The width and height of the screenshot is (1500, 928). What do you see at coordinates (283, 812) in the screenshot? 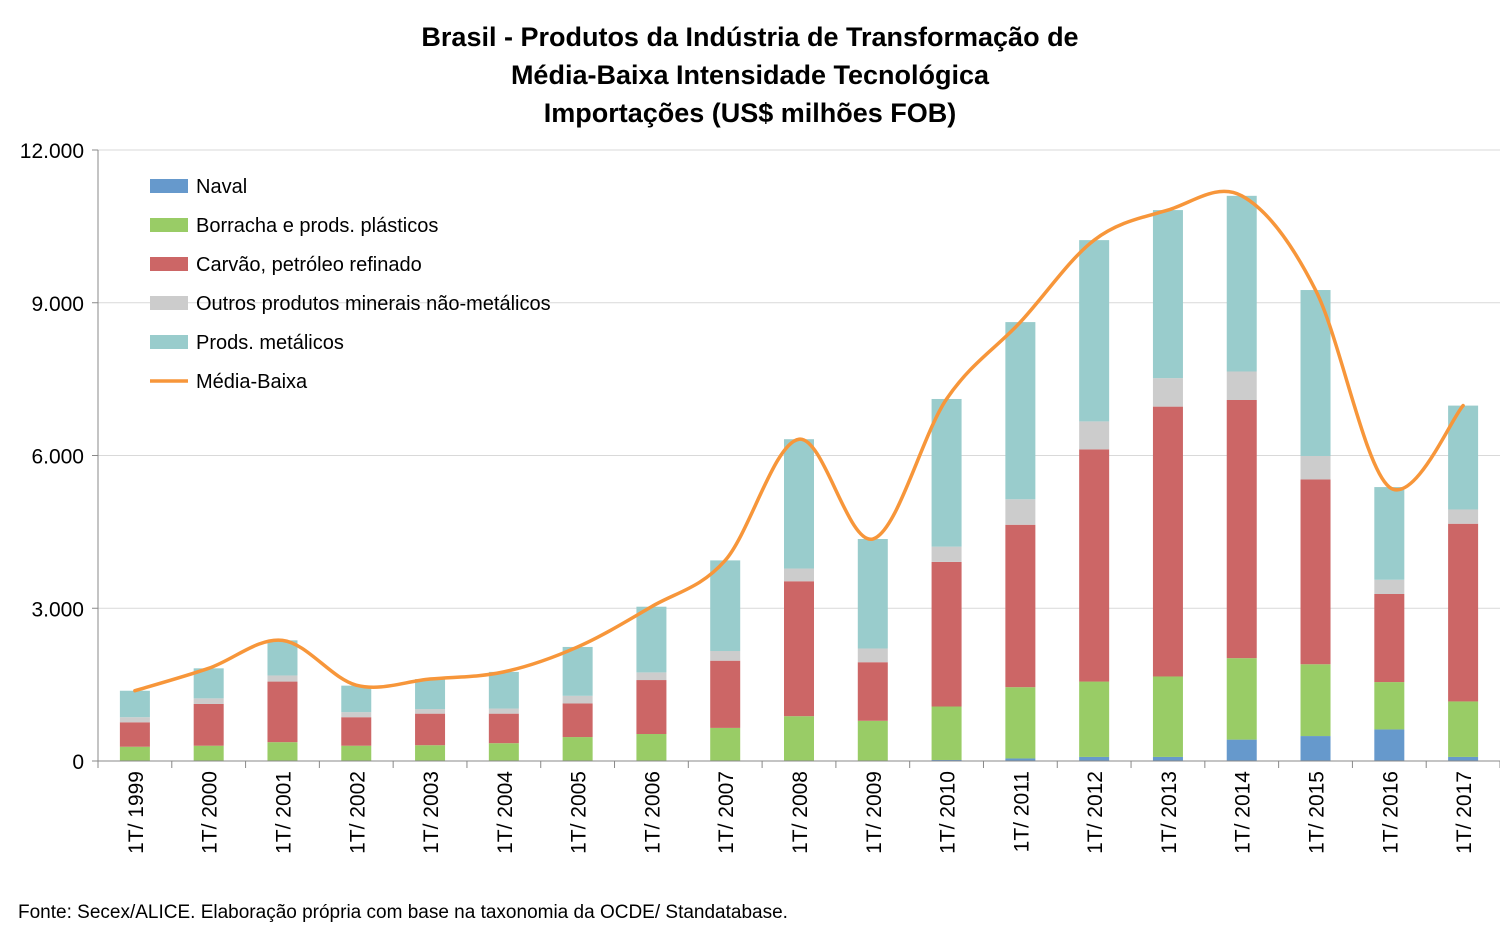
I see `x-tick-label: 1T/ 2001` at bounding box center [283, 812].